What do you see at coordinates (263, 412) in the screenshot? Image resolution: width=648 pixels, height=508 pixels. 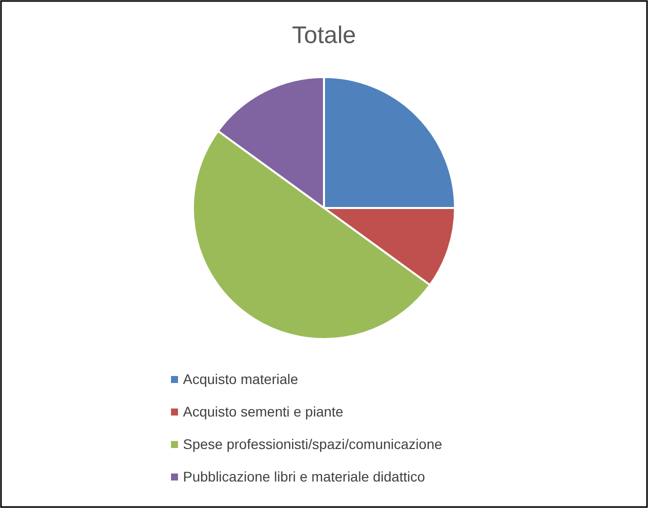 I see `legend-label: Acquisto sementi e piante` at bounding box center [263, 412].